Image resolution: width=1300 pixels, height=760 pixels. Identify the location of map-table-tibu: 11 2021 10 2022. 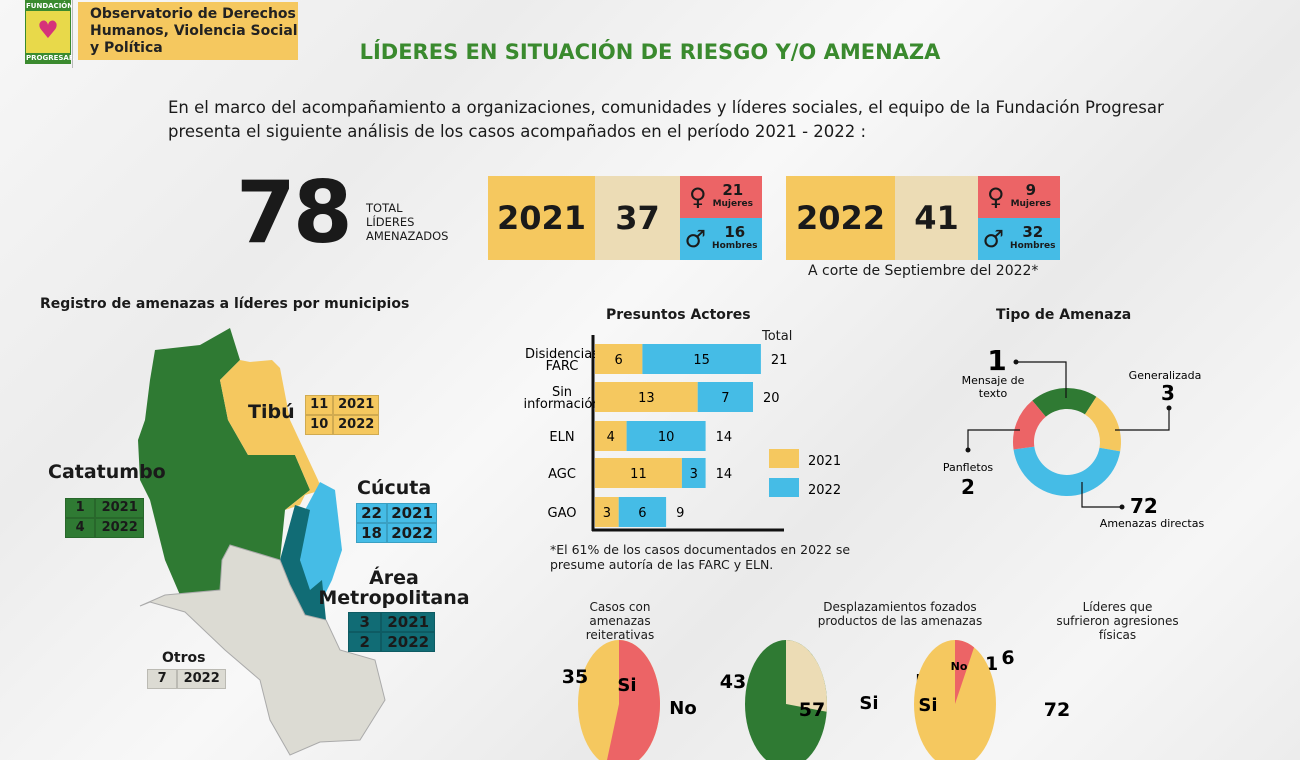
(342, 415).